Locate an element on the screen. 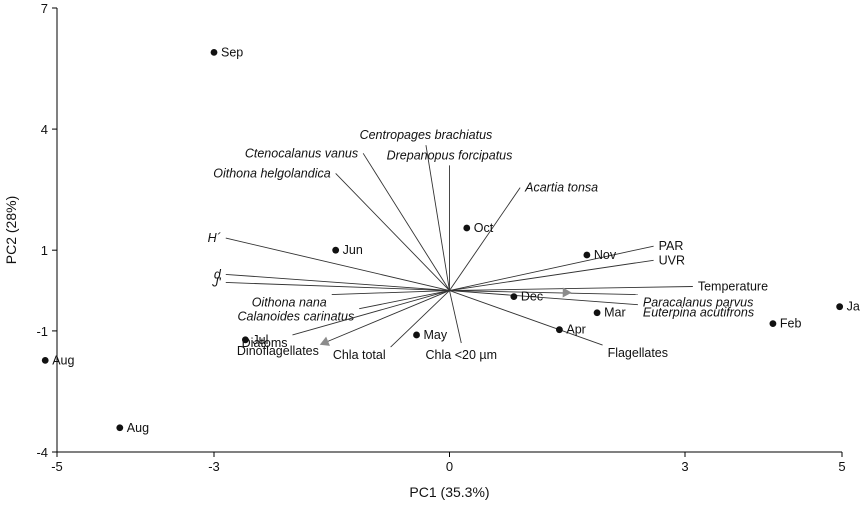 Image resolution: width=860 pixels, height=516 pixels. vector-label: Paracalanus parvus is located at coordinates (698, 303).